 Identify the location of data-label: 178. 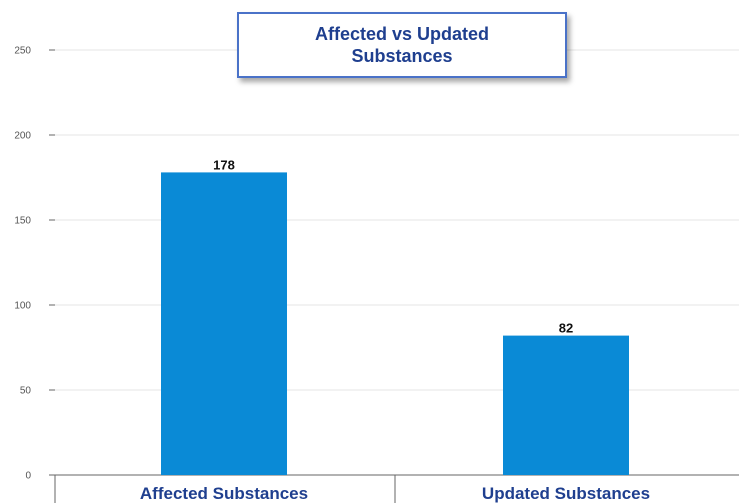
(224, 164).